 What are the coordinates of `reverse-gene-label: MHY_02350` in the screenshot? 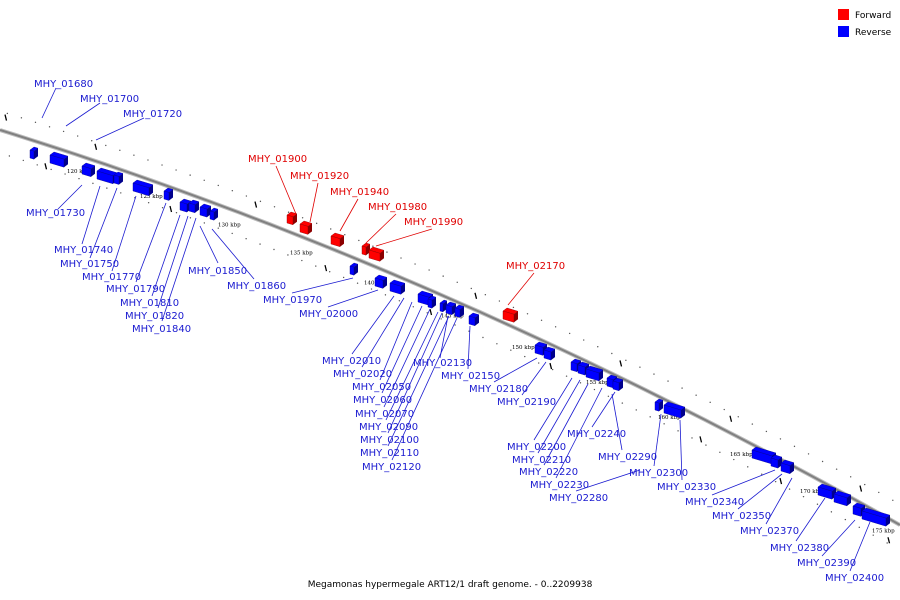 It's located at (741, 516).